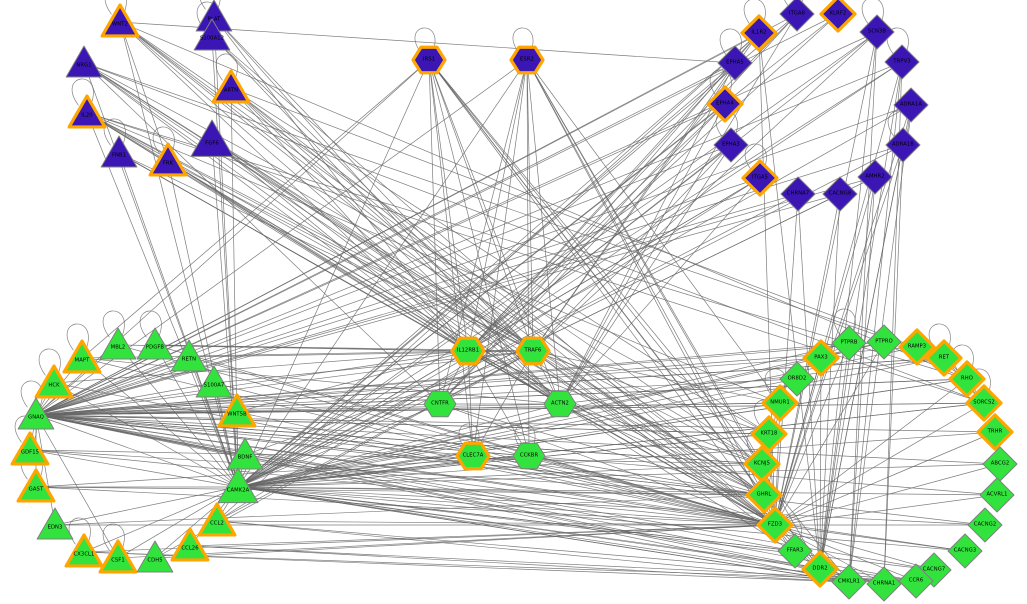 The height and width of the screenshot is (604, 1027). I want to click on graph-node-traf6: TRAF6, so click(533, 351).